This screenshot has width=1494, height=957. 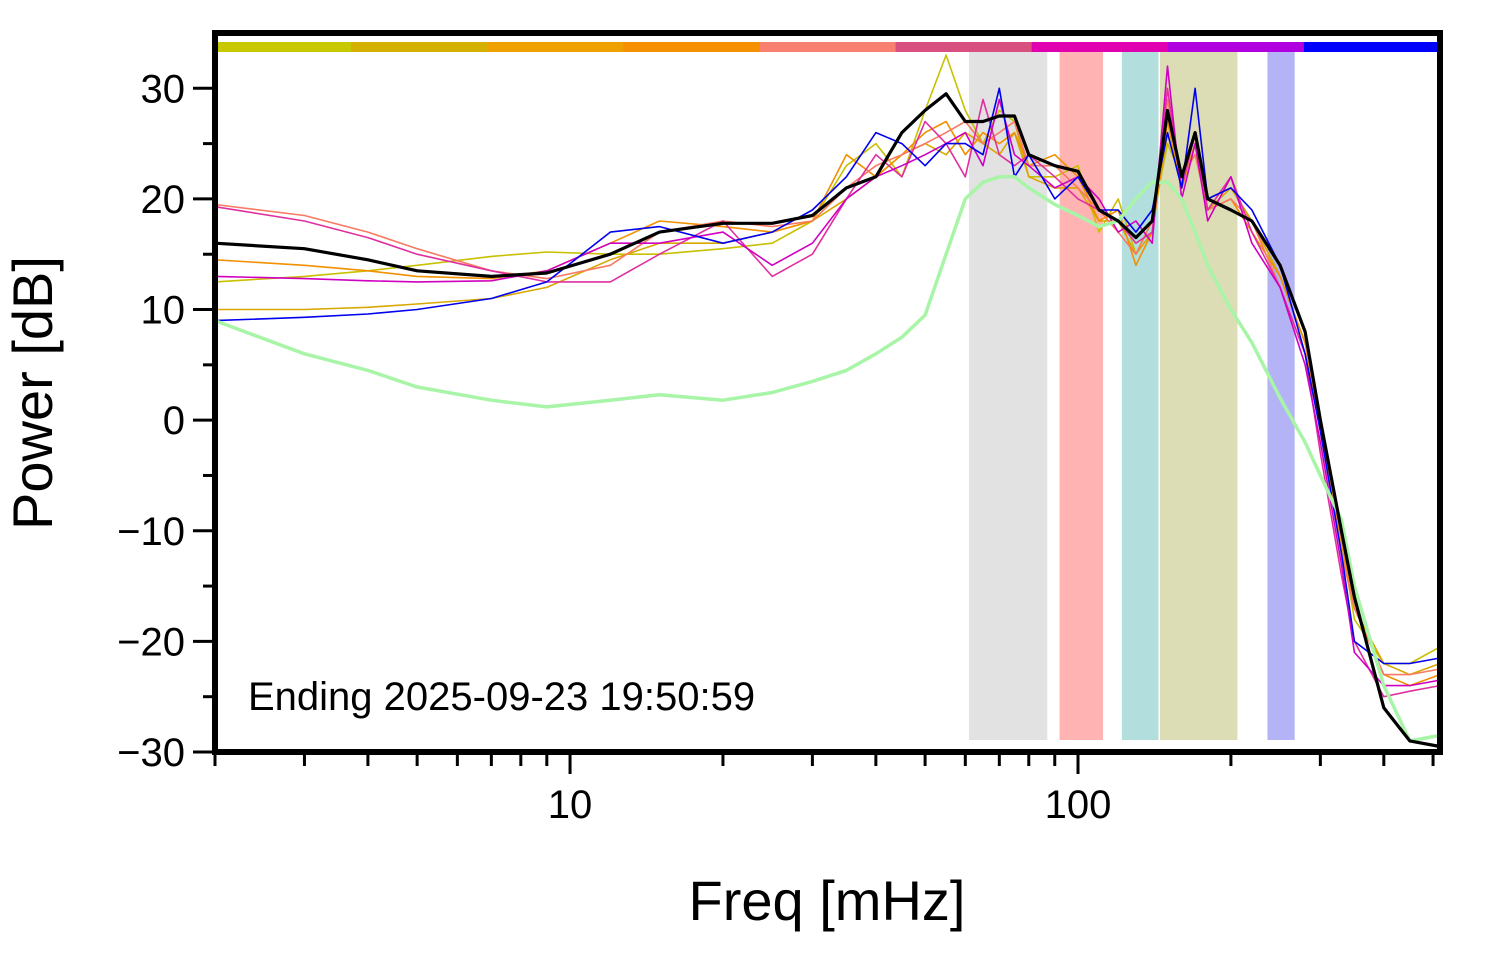 What do you see at coordinates (570, 805) in the screenshot?
I see `x-tick-label: 10` at bounding box center [570, 805].